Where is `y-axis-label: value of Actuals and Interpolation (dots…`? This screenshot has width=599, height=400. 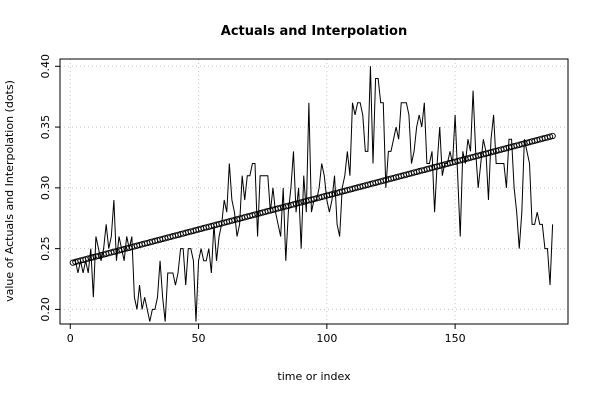
y-axis-label: value of Actuals and Interpolation (dots… is located at coordinates (9, 191).